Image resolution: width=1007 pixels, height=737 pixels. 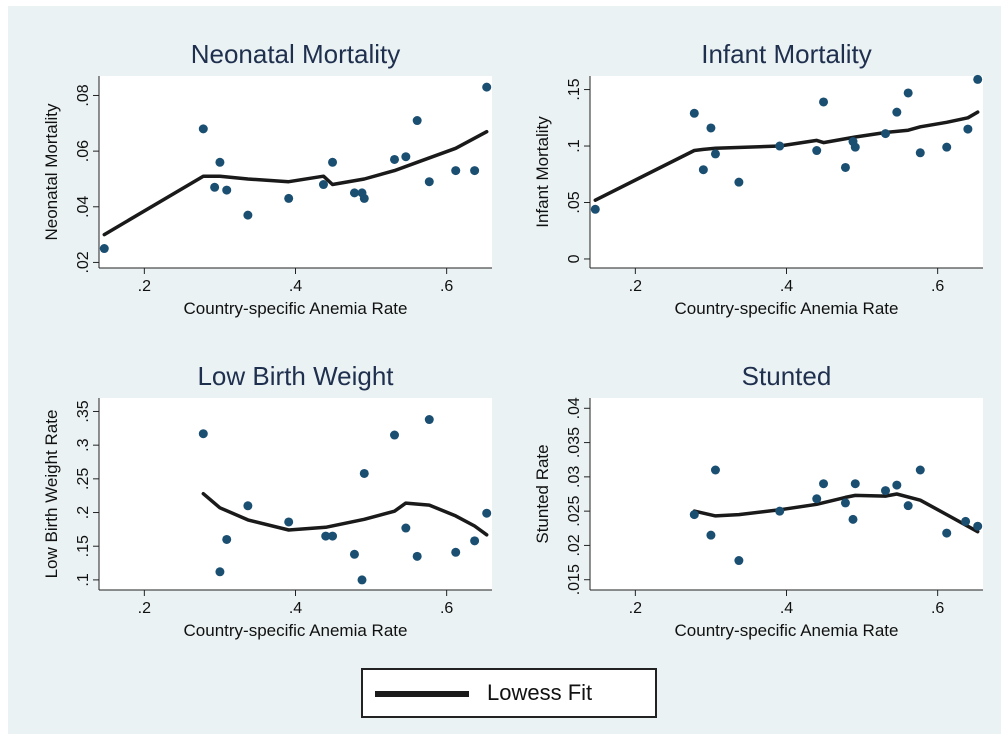 What do you see at coordinates (51, 172) in the screenshot?
I see `y-axis-label: Neonatal Mortality` at bounding box center [51, 172].